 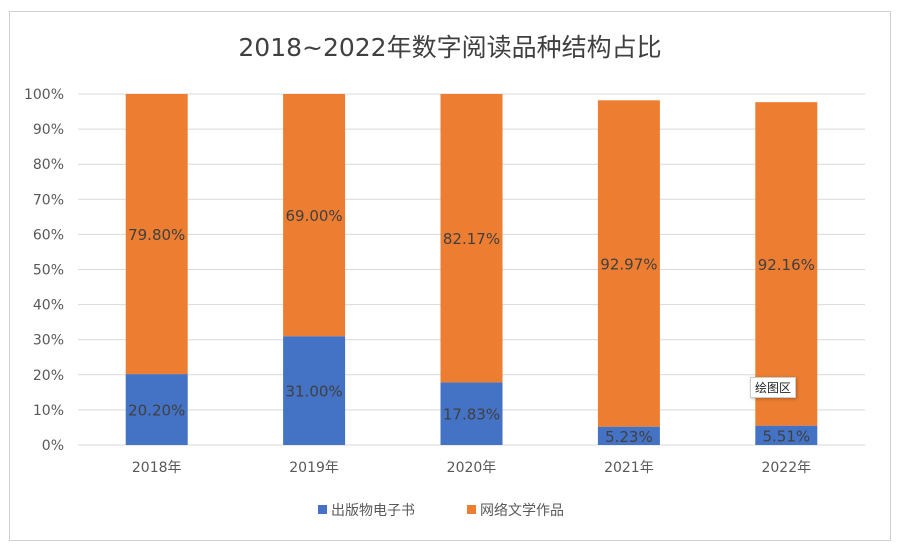 I want to click on y-tick-label: 20%, so click(x=48, y=376).